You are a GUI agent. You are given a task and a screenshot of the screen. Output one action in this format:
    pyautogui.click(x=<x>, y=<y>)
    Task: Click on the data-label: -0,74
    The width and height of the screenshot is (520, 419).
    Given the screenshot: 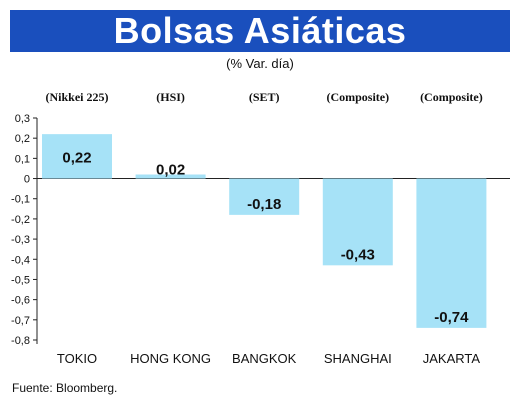 What is the action you would take?
    pyautogui.click(x=451, y=317)
    